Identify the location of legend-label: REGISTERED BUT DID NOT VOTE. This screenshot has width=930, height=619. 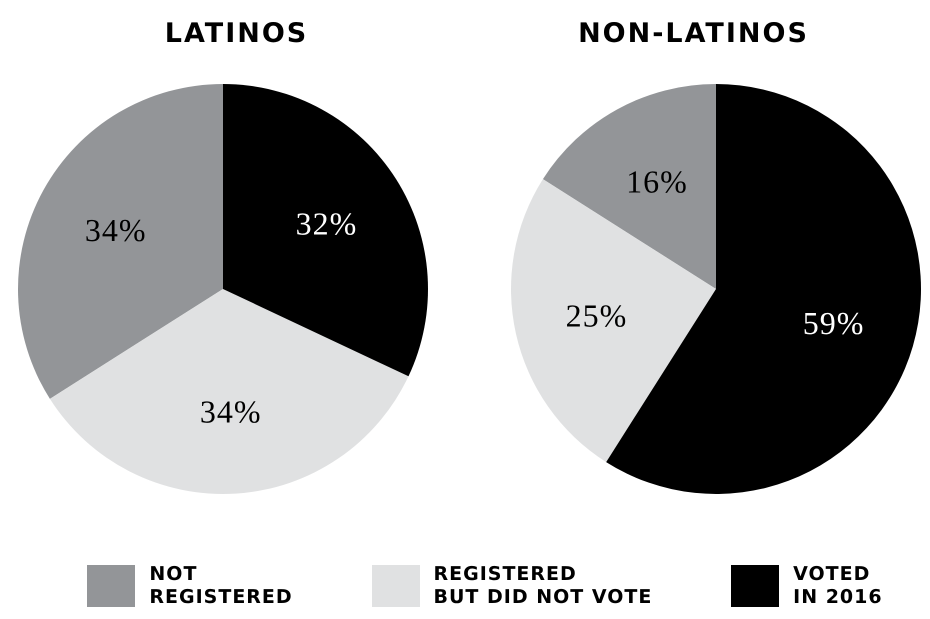
(543, 586).